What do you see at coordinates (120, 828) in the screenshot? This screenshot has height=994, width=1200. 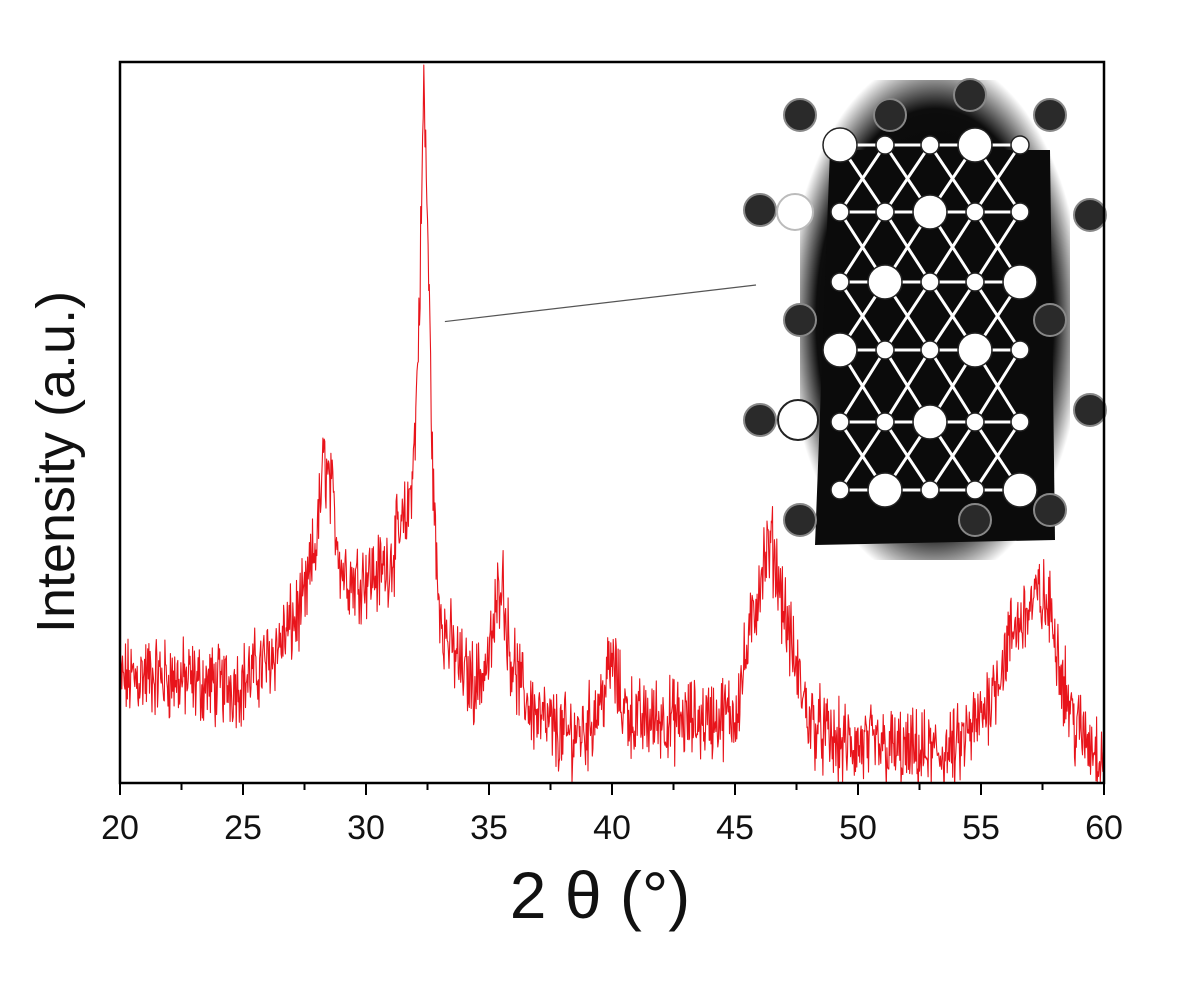 I see `x-tick-label: 20` at bounding box center [120, 828].